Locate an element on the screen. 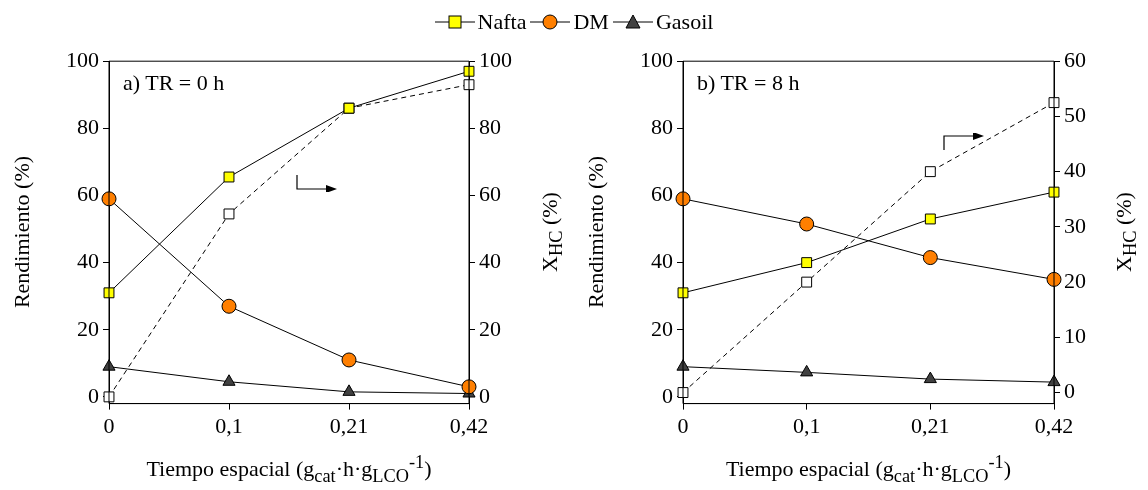  y2-tick-label: 100 is located at coordinates (495, 59).